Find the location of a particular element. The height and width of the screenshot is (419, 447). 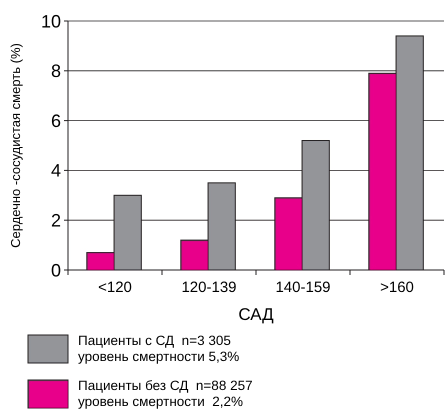

x-tick-label: <120 is located at coordinates (115, 287).